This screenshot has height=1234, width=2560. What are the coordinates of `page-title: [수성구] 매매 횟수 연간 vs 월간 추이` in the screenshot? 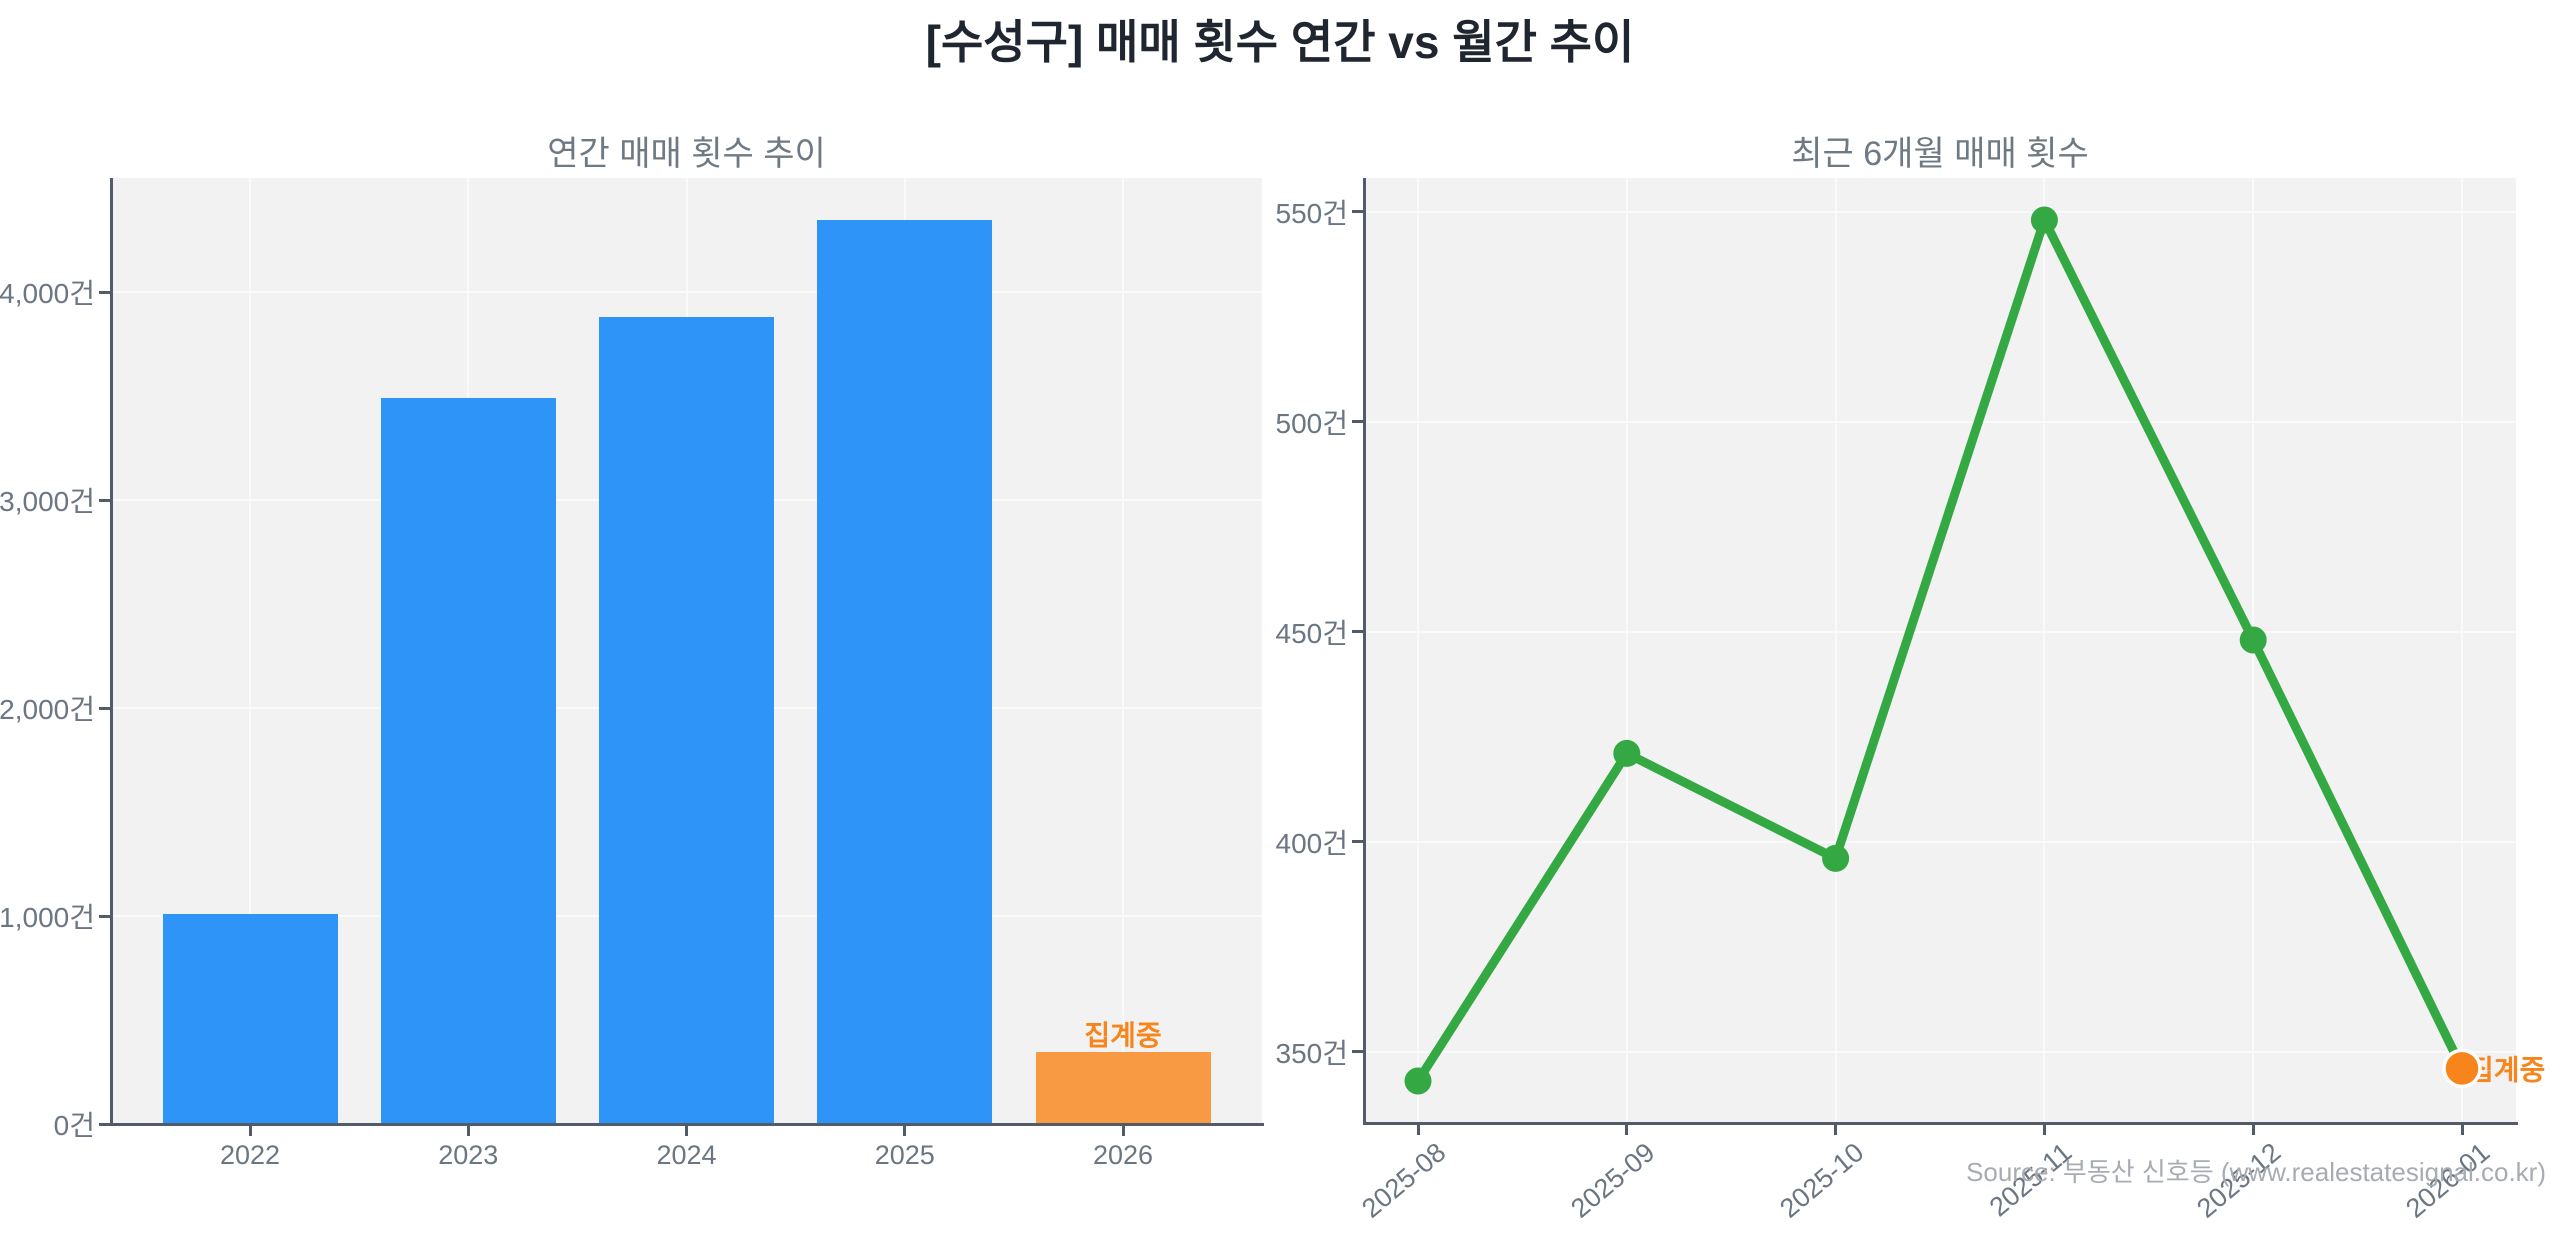 It's located at (1280, 42).